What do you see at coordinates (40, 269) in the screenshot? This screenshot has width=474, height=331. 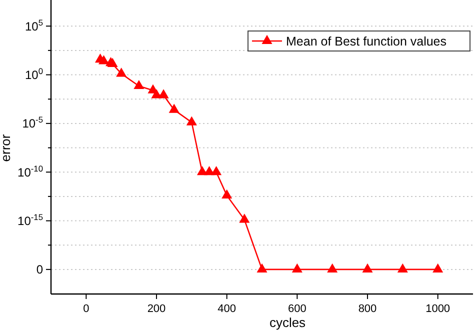 I see `y-tick-label: 0` at bounding box center [40, 269].